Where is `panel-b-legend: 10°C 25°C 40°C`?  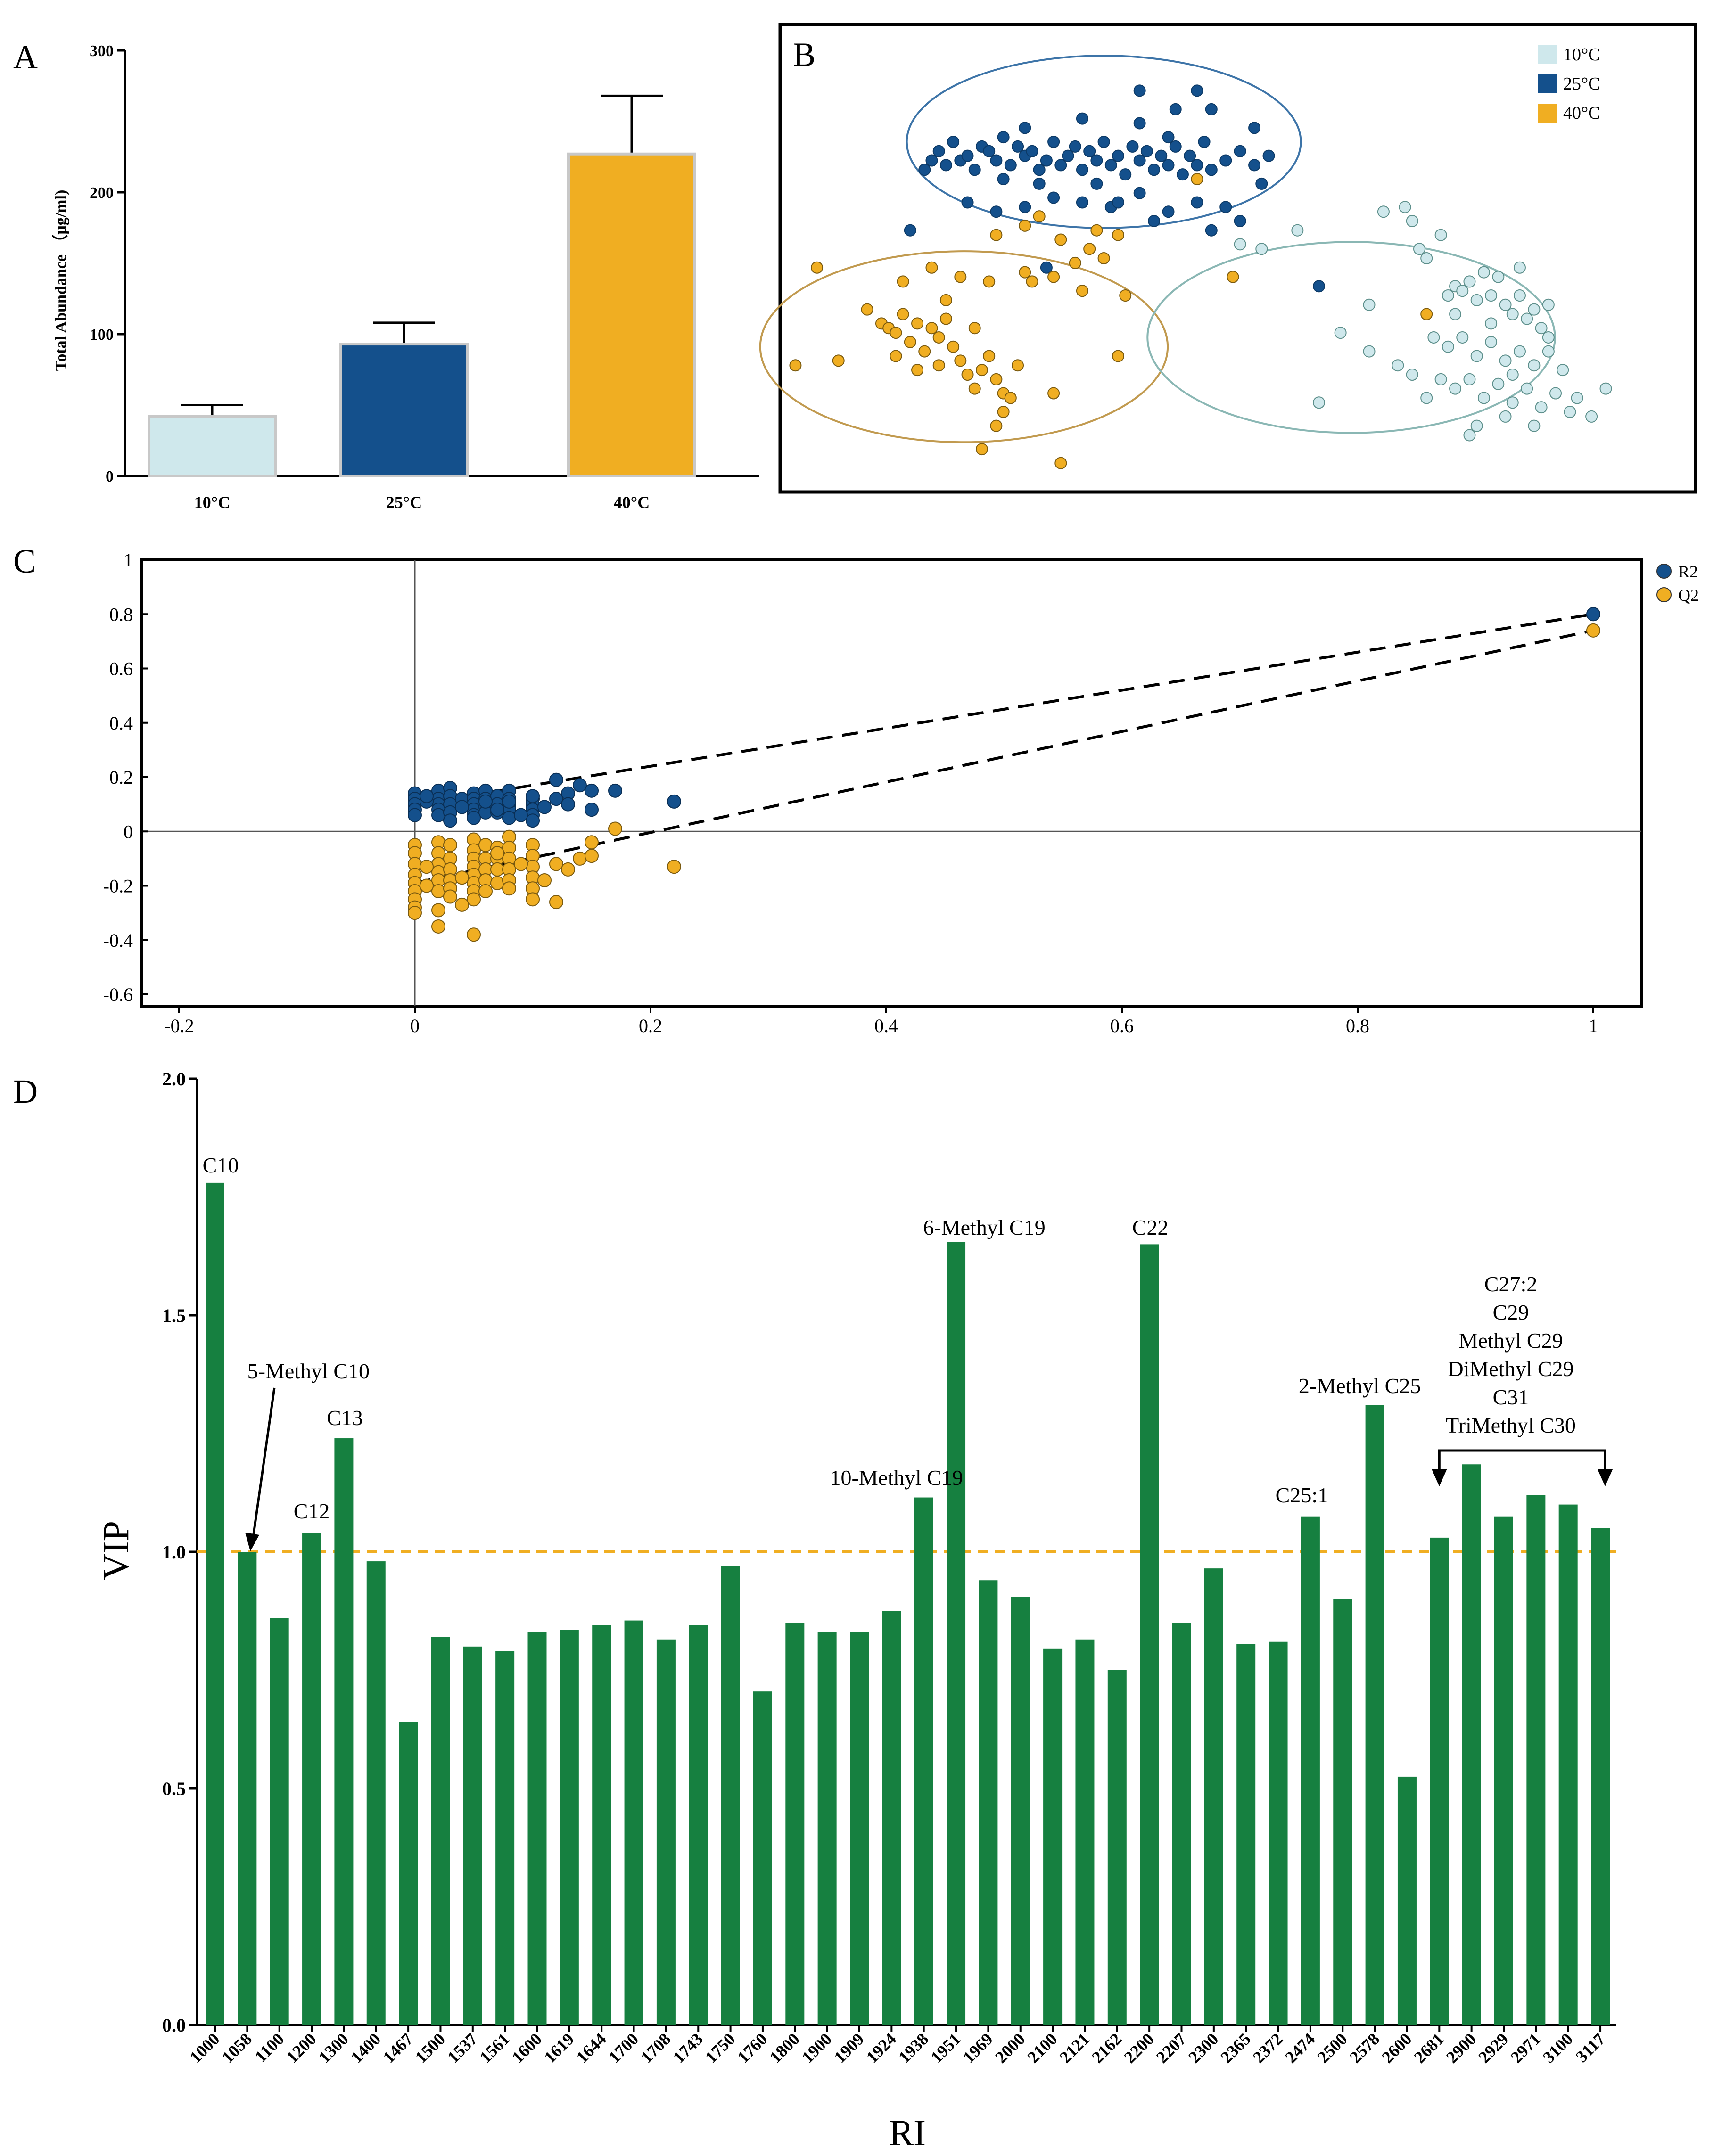
panel-b-legend: 10°C 25°C 40°C is located at coordinates (1569, 84).